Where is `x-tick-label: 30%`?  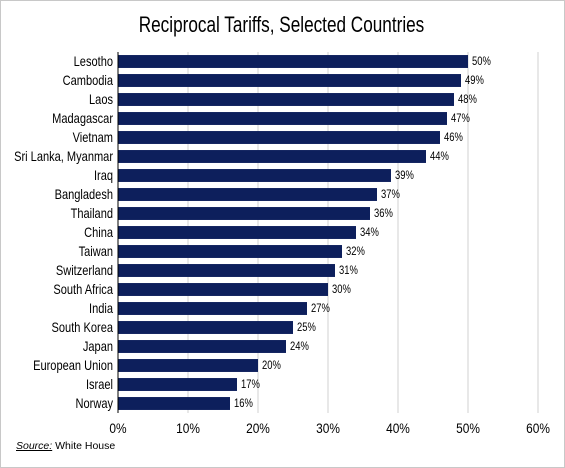 x-tick-label: 30% is located at coordinates (328, 428).